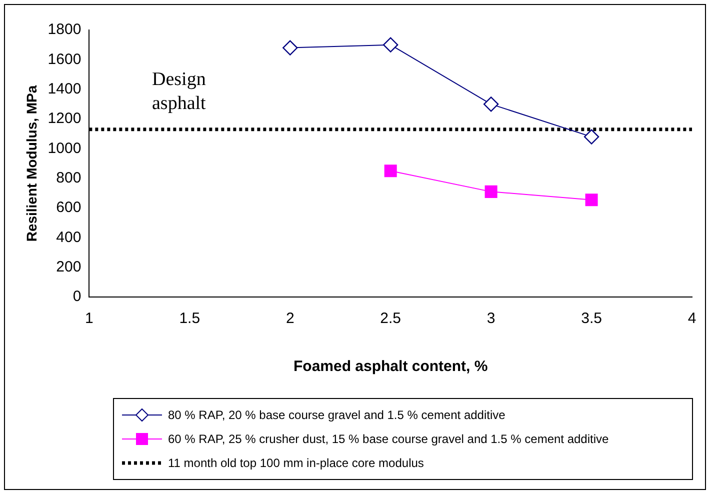 Image resolution: width=712 pixels, height=495 pixels. I want to click on x-tick-label: 2.5, so click(391, 319).